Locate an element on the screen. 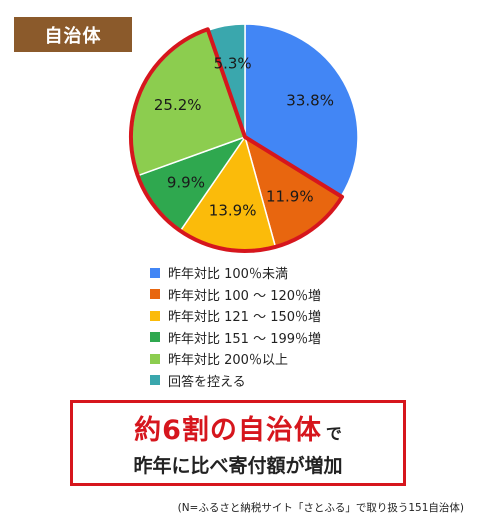  legend-label: 回答を控える is located at coordinates (207, 382).